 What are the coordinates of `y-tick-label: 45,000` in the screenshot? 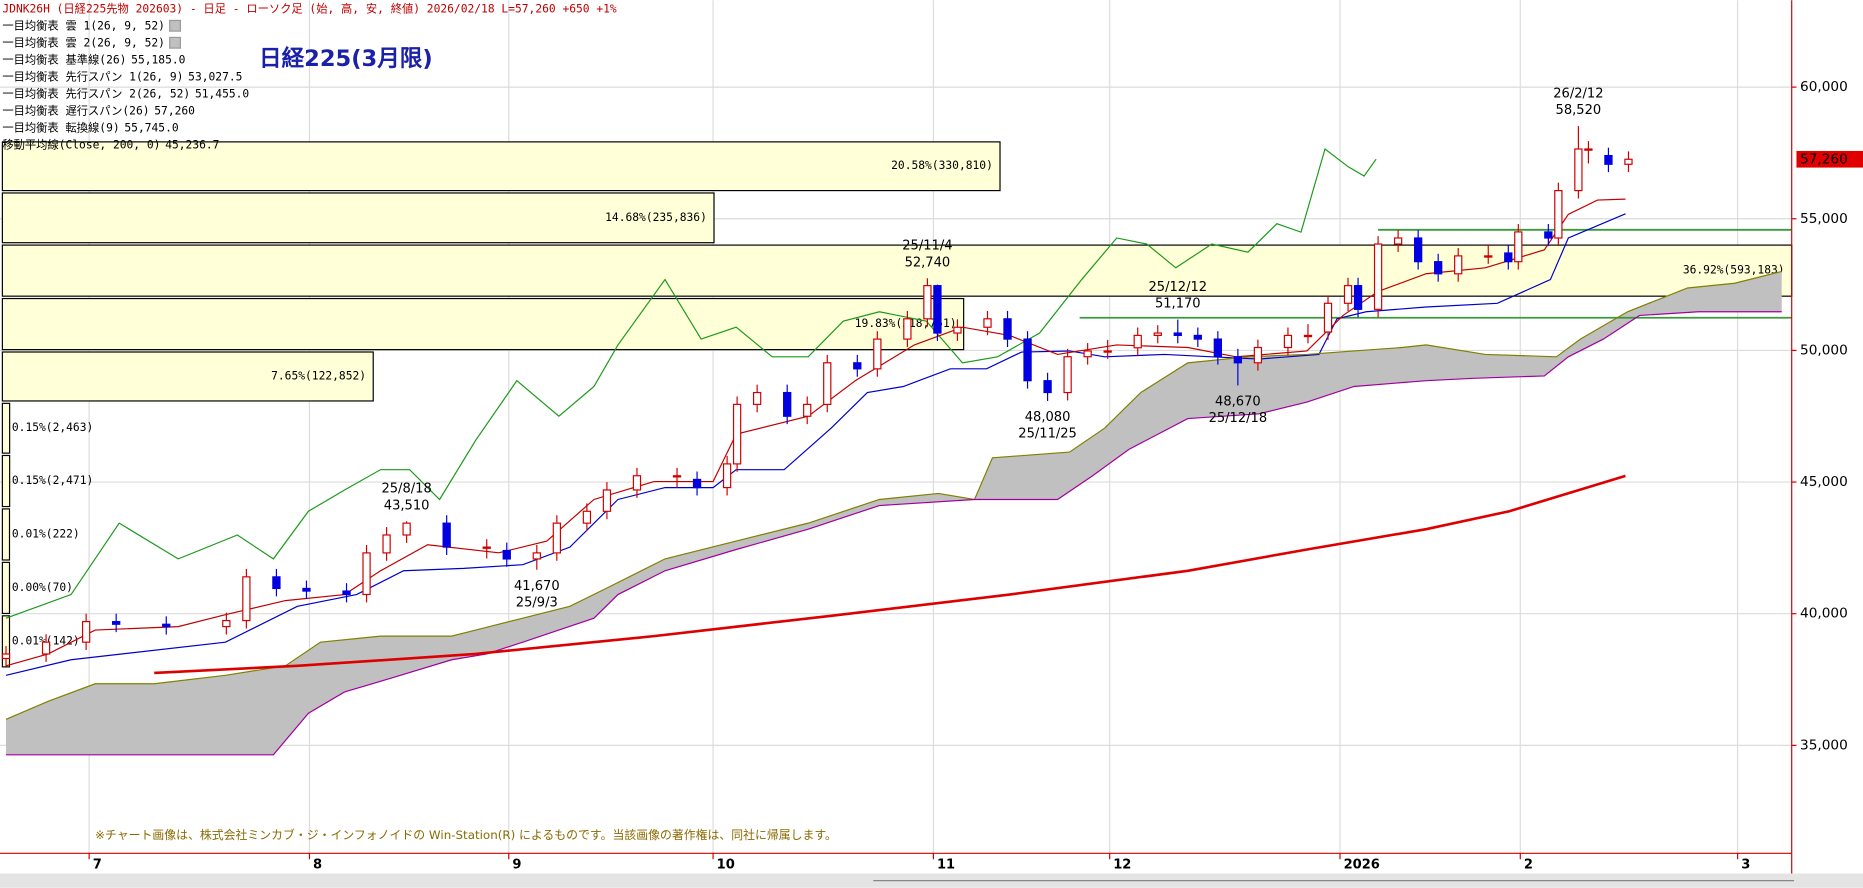 It's located at (1824, 482).